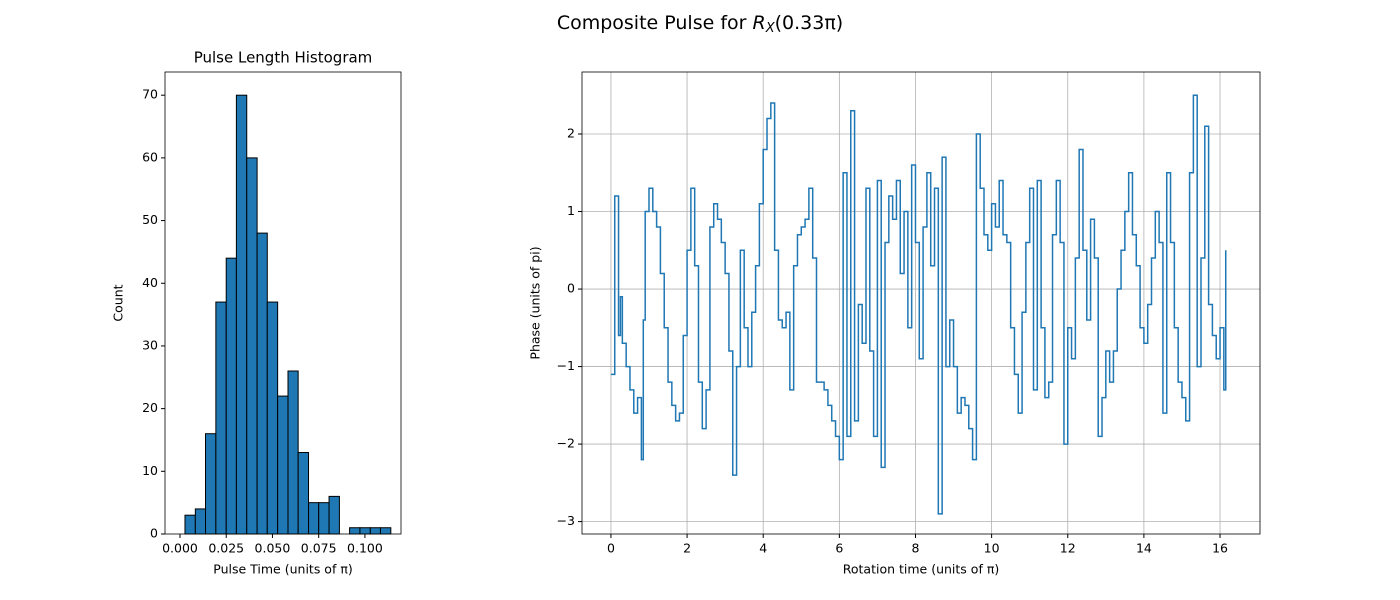 The image size is (1400, 600). What do you see at coordinates (283, 58) in the screenshot?
I see `axes-title: Pulse Length Histogram` at bounding box center [283, 58].